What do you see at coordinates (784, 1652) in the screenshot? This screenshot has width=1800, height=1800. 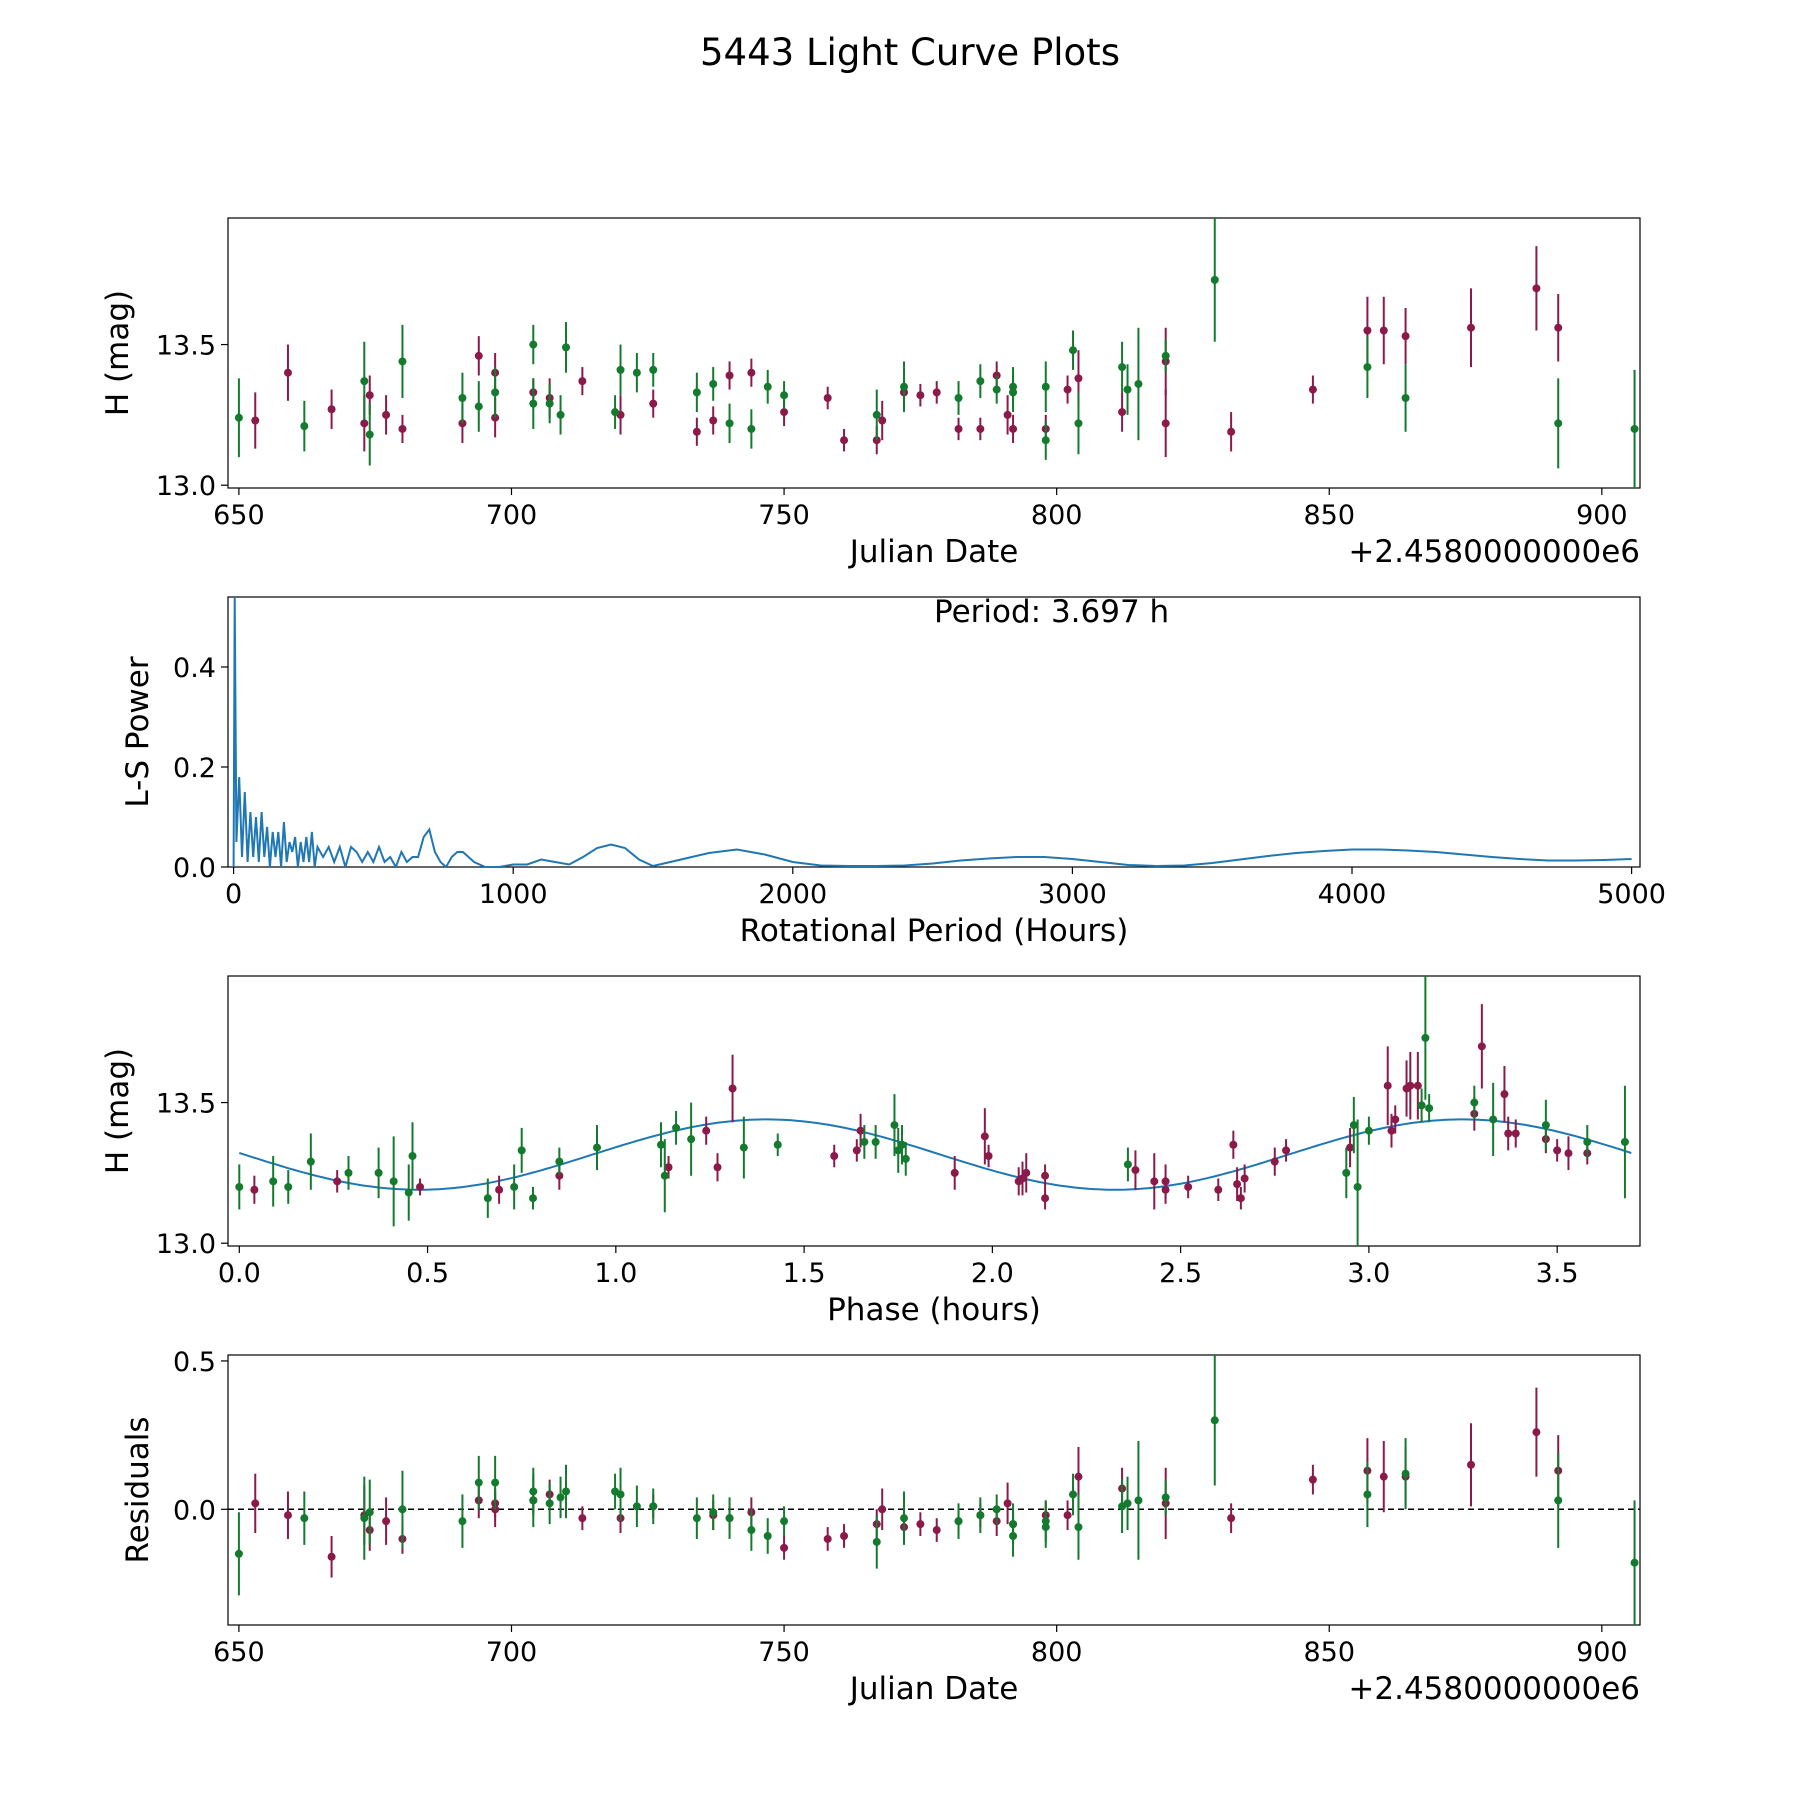 I see `residuals-xtick-label: 750` at bounding box center [784, 1652].